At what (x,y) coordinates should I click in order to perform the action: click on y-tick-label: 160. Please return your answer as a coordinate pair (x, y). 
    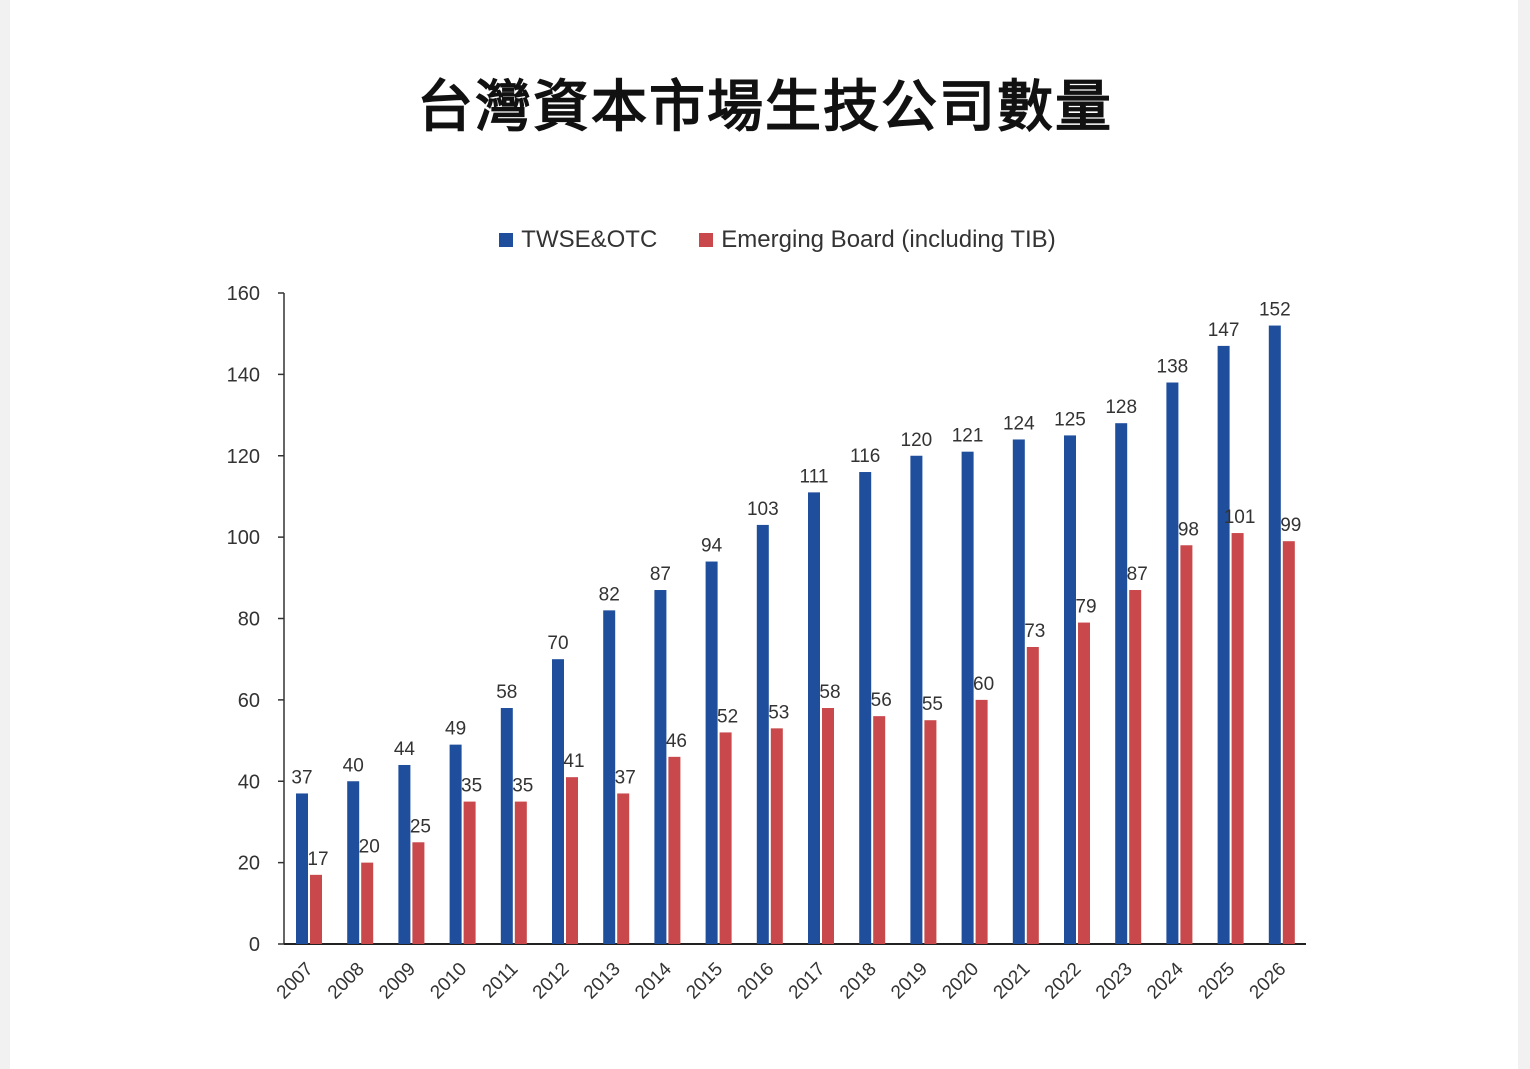
    Looking at the image, I should click on (243, 294).